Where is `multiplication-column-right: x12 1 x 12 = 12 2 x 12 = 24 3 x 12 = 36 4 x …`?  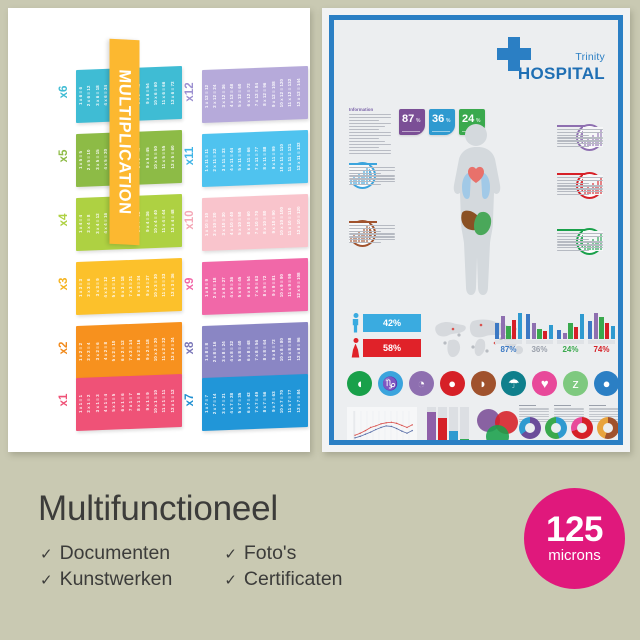
multiplication-column-right: x12 1 x 12 = 12 2 x 12 = 24 3 x 12 = 36 4 x … is located at coordinates (246, 230).